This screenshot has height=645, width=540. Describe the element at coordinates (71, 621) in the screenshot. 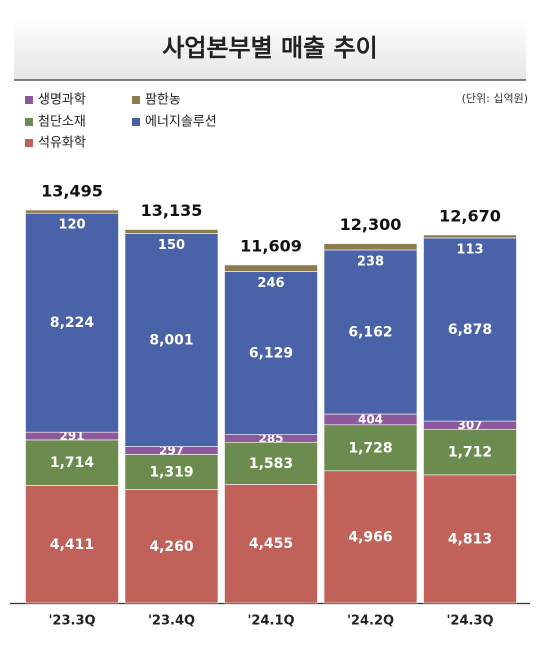

I see `x-tick-label: '23.3Q` at that location.